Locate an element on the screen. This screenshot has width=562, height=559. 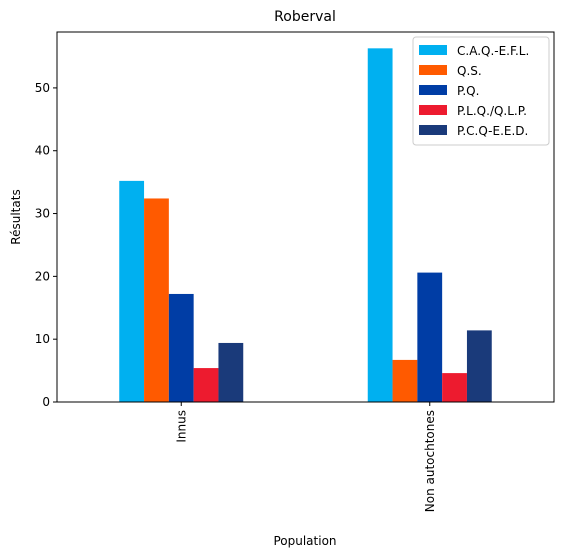
y-tick-label: 40 is located at coordinates (42, 151).